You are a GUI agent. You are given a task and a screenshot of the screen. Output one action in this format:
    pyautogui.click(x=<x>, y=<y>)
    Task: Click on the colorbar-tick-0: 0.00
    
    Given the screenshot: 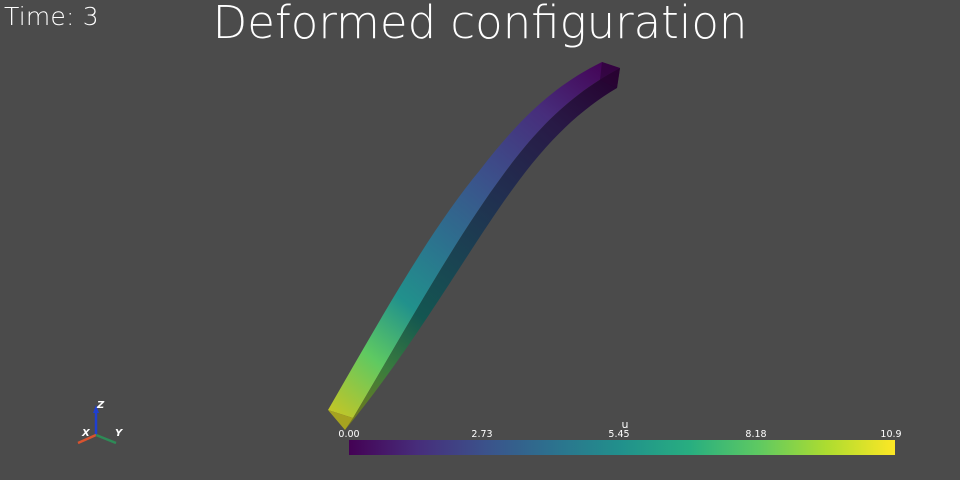 What is the action you would take?
    pyautogui.click(x=349, y=434)
    